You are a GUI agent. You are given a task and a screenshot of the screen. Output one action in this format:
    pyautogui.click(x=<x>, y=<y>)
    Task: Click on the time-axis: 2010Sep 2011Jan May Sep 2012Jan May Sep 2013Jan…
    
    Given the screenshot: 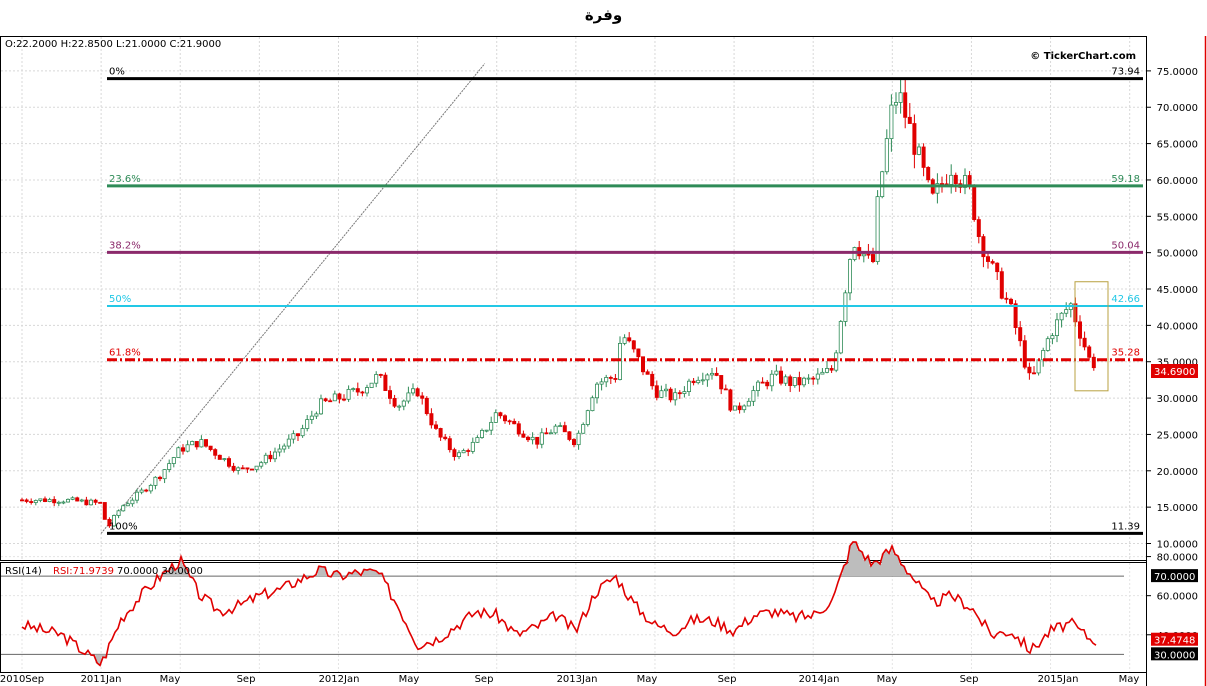 What is the action you would take?
    pyautogui.click(x=569, y=679)
    